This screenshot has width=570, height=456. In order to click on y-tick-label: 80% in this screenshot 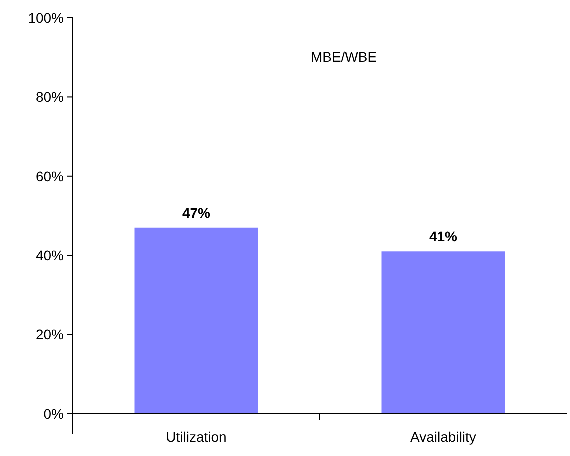, I will do `click(50, 97)`.